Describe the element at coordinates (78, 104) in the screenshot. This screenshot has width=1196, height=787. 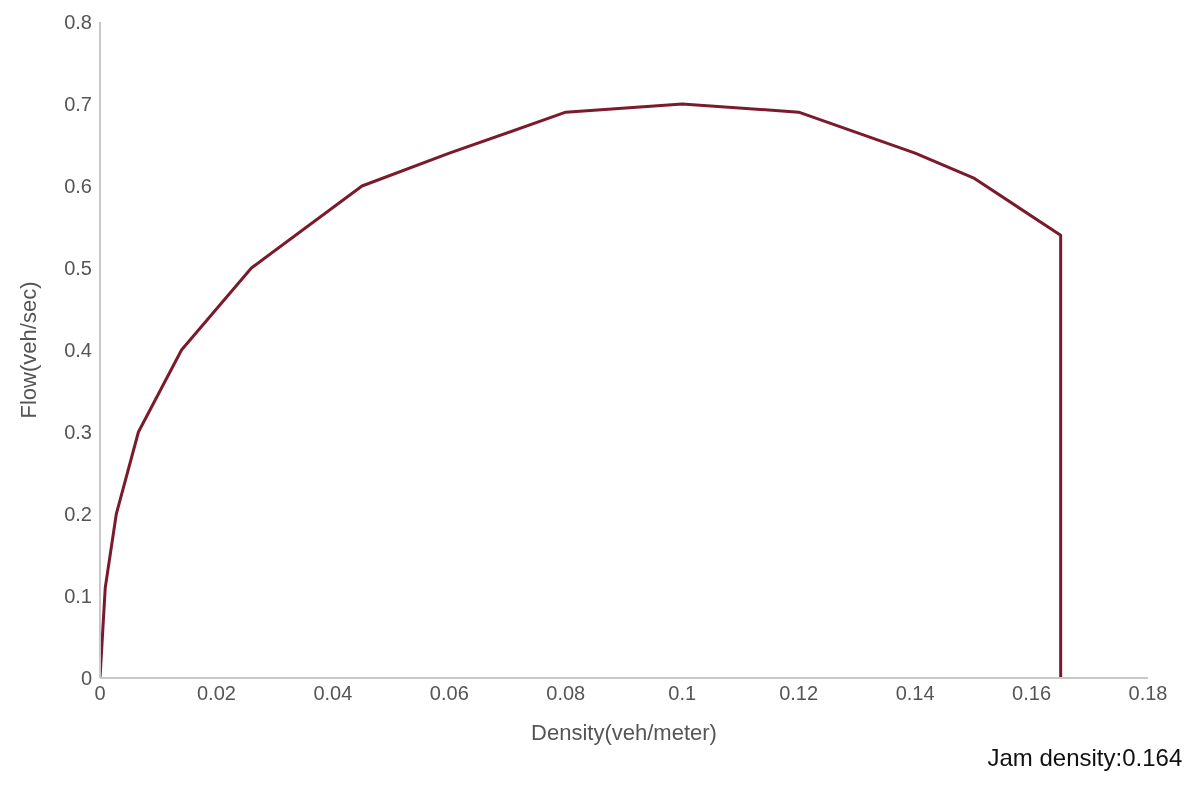
I see `y-tick-label: 0.7` at that location.